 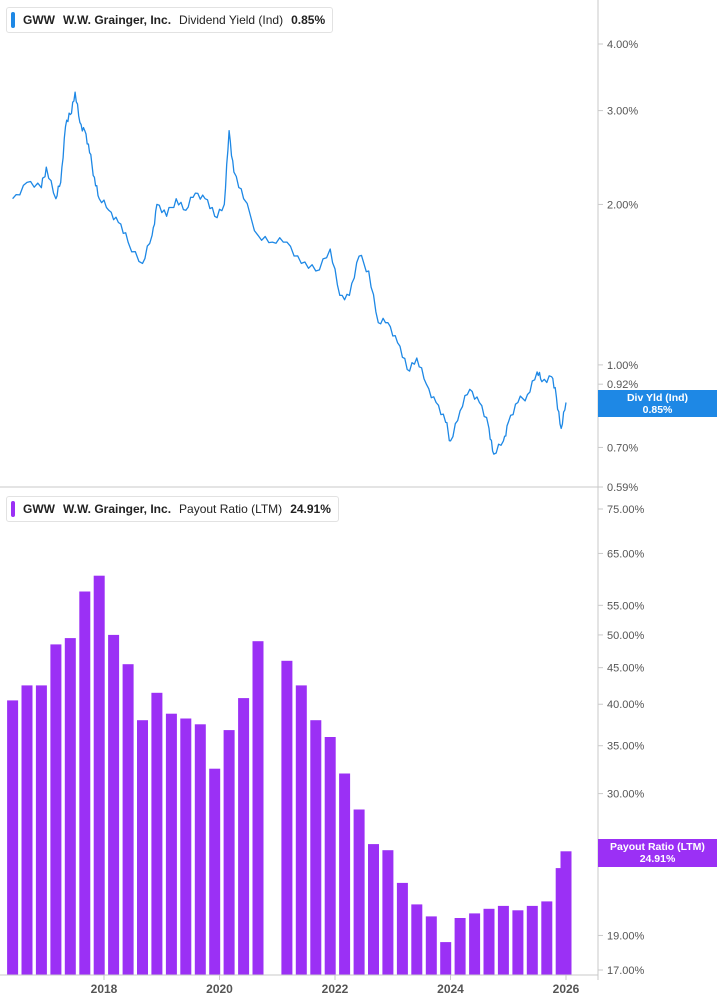 I want to click on y-tick-label: 35.00%, so click(x=626, y=747).